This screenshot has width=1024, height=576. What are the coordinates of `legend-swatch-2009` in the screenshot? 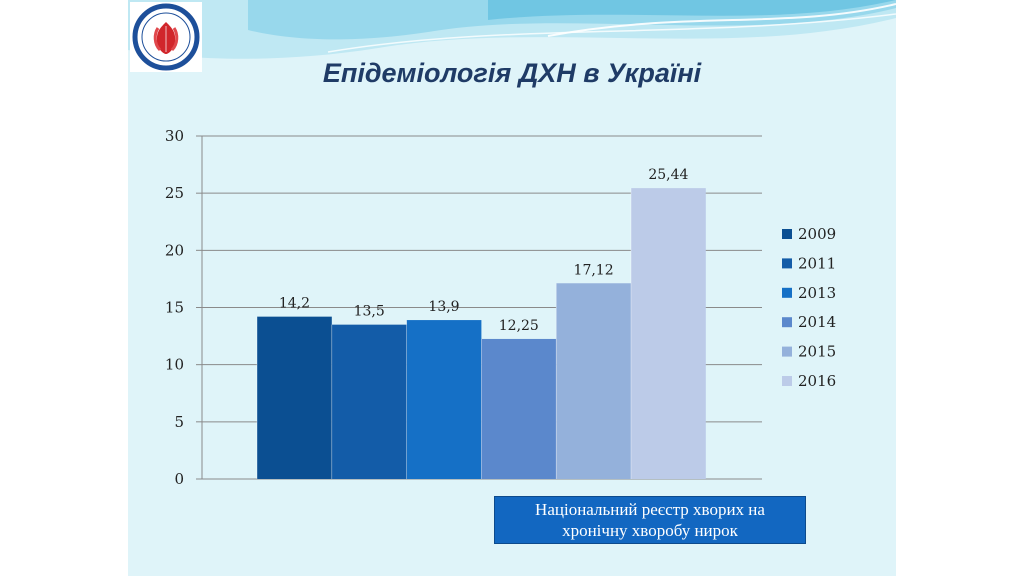 It's located at (787, 234).